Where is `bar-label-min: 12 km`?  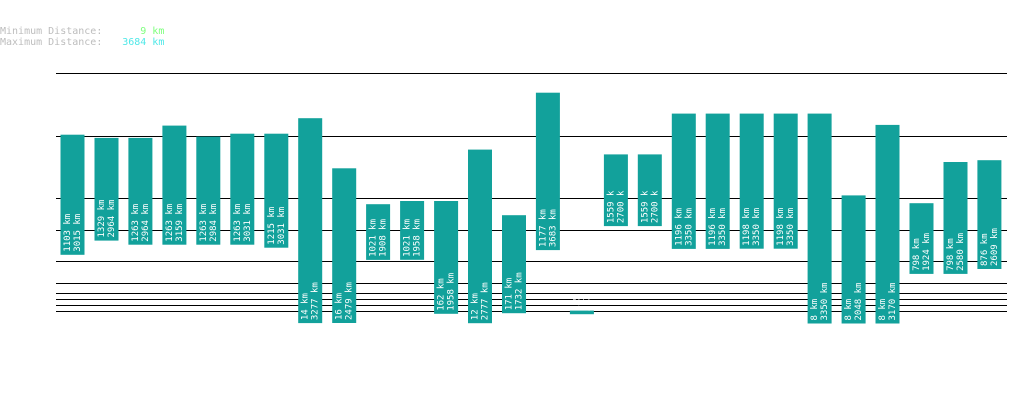 bar-label-min: 12 km is located at coordinates (476, 306).